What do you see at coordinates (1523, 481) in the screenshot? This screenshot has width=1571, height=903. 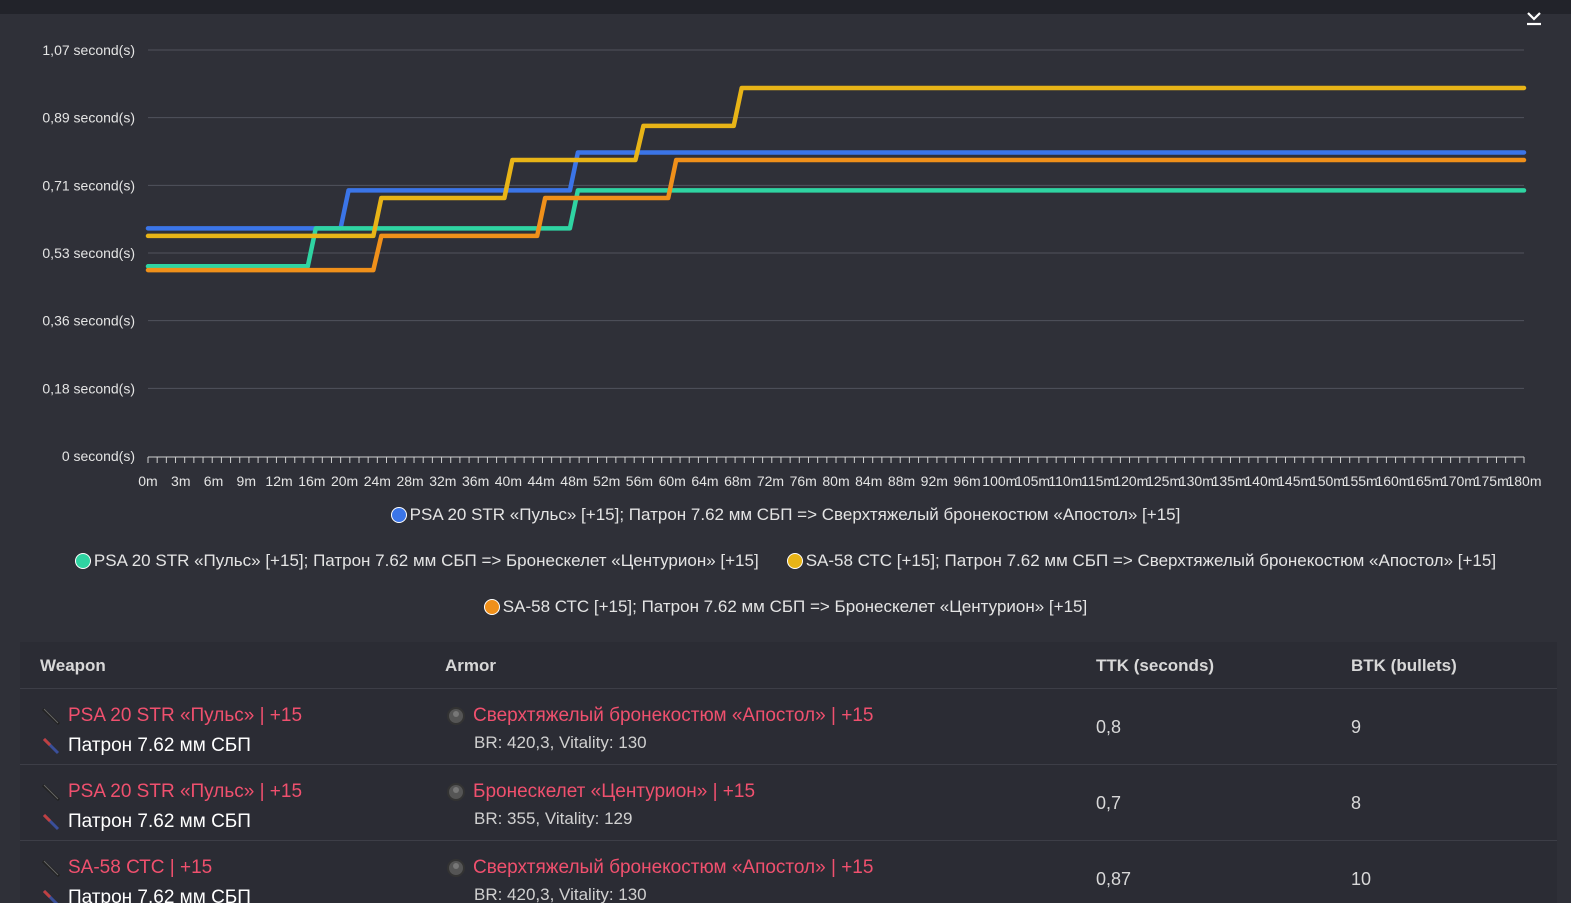 I see `x-tick-label: 180m` at bounding box center [1523, 481].